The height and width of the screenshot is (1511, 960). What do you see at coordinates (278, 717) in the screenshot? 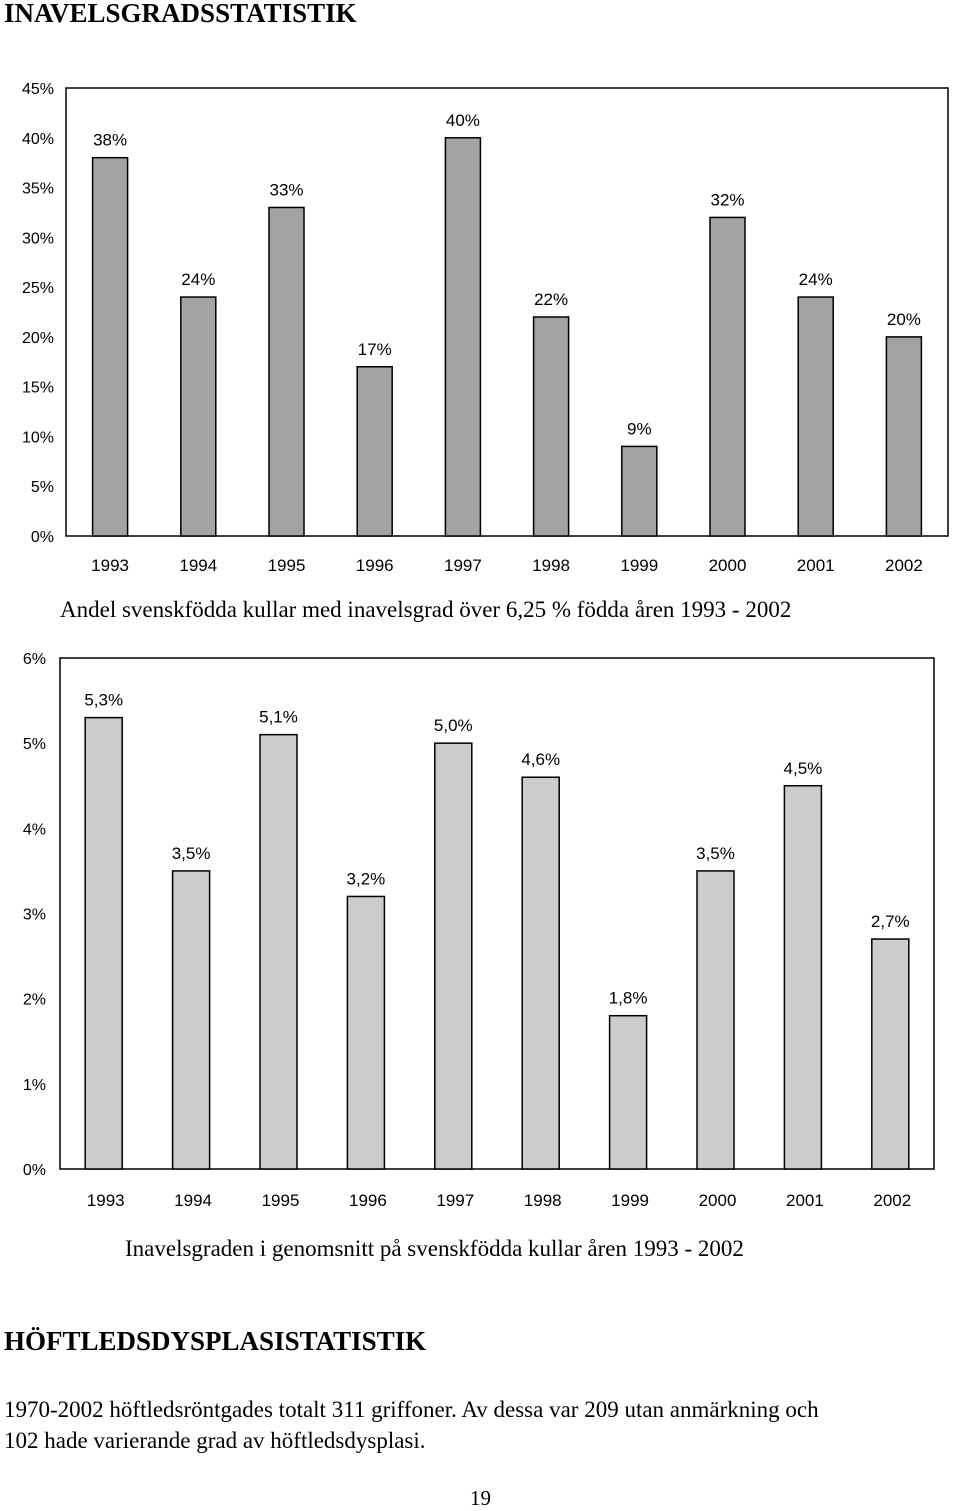
I see `data-label: 5,1%` at bounding box center [278, 717].